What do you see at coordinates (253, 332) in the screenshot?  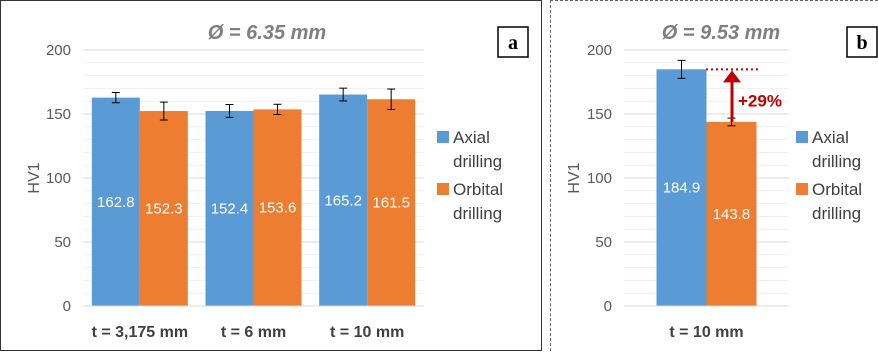 I see `category-label: t = 6 mm` at bounding box center [253, 332].